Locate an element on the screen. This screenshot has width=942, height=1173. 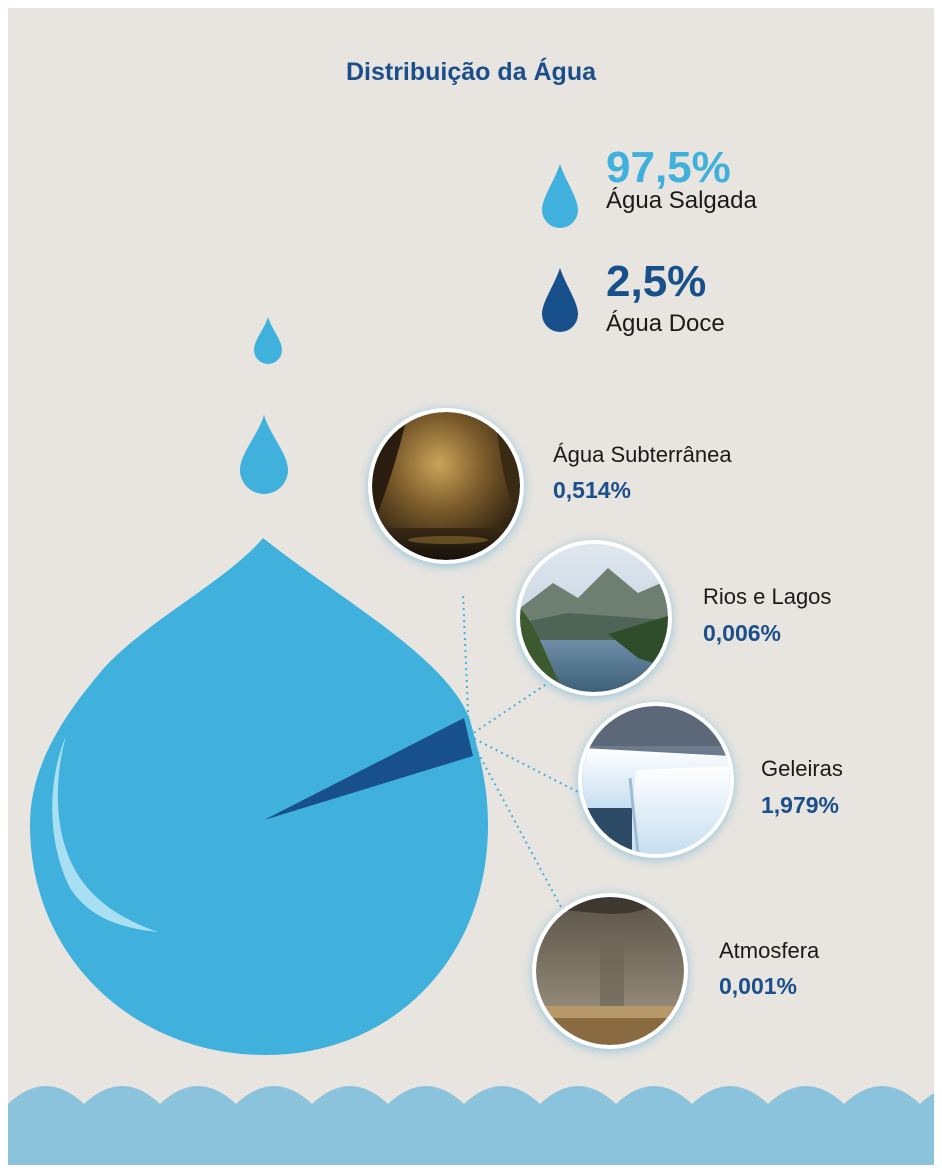
category-value-rivers-lakes: 0,006% is located at coordinates (742, 633).